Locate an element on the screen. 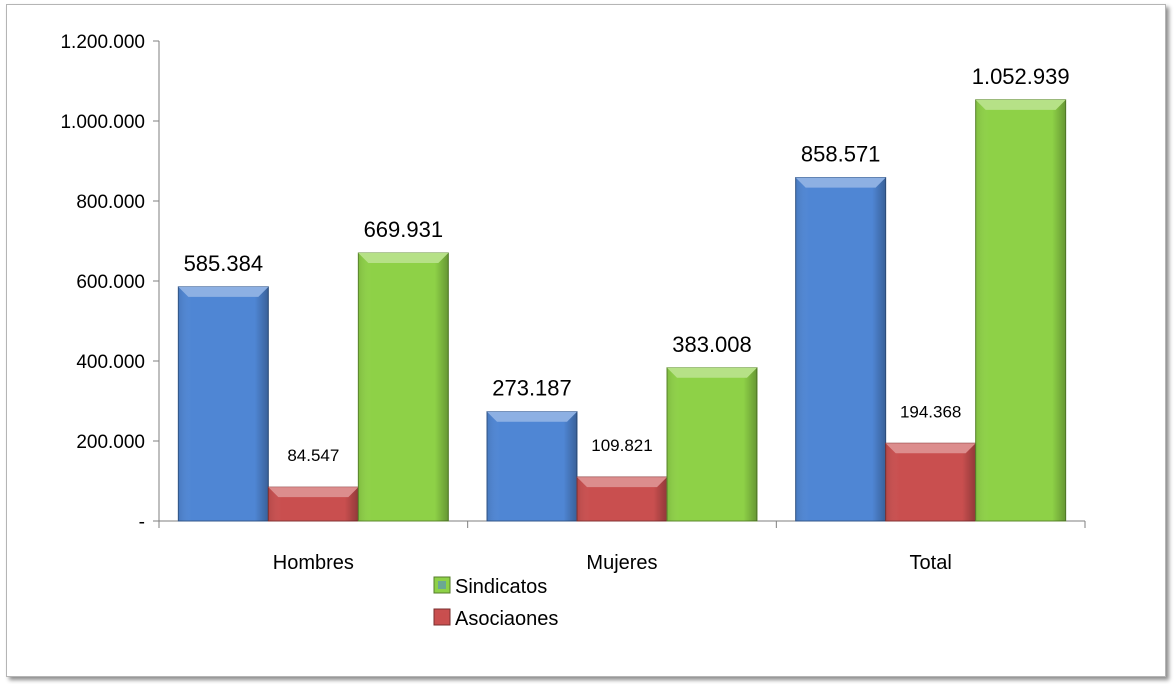 Image resolution: width=1175 pixels, height=684 pixels. x-category-label: Total is located at coordinates (931, 563).